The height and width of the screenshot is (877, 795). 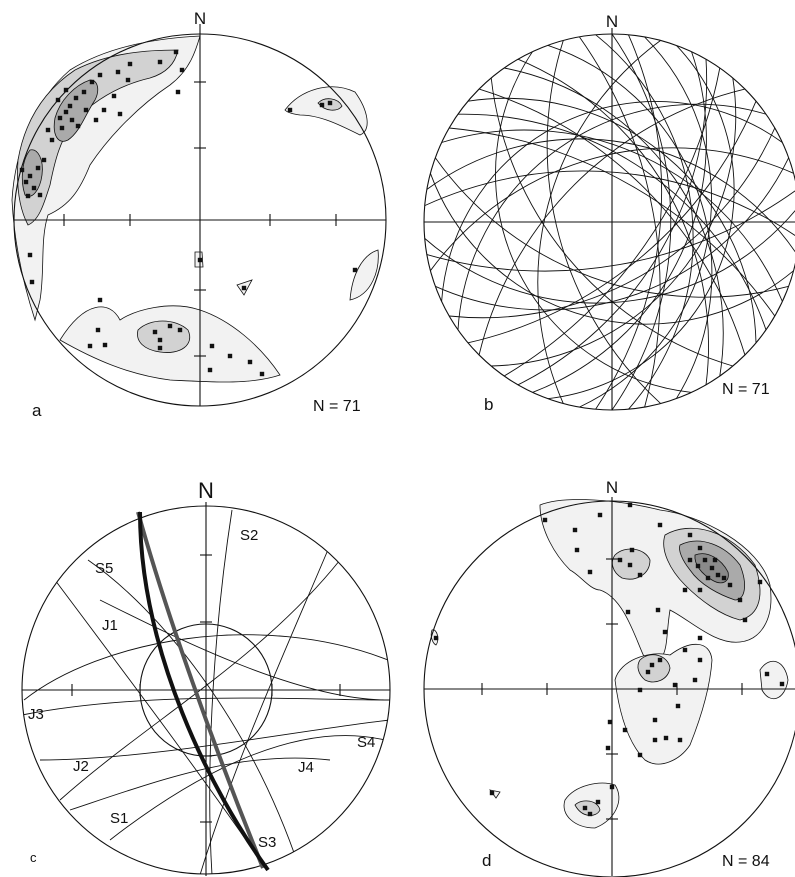 I want to click on panel-letter-a: a, so click(x=37, y=410).